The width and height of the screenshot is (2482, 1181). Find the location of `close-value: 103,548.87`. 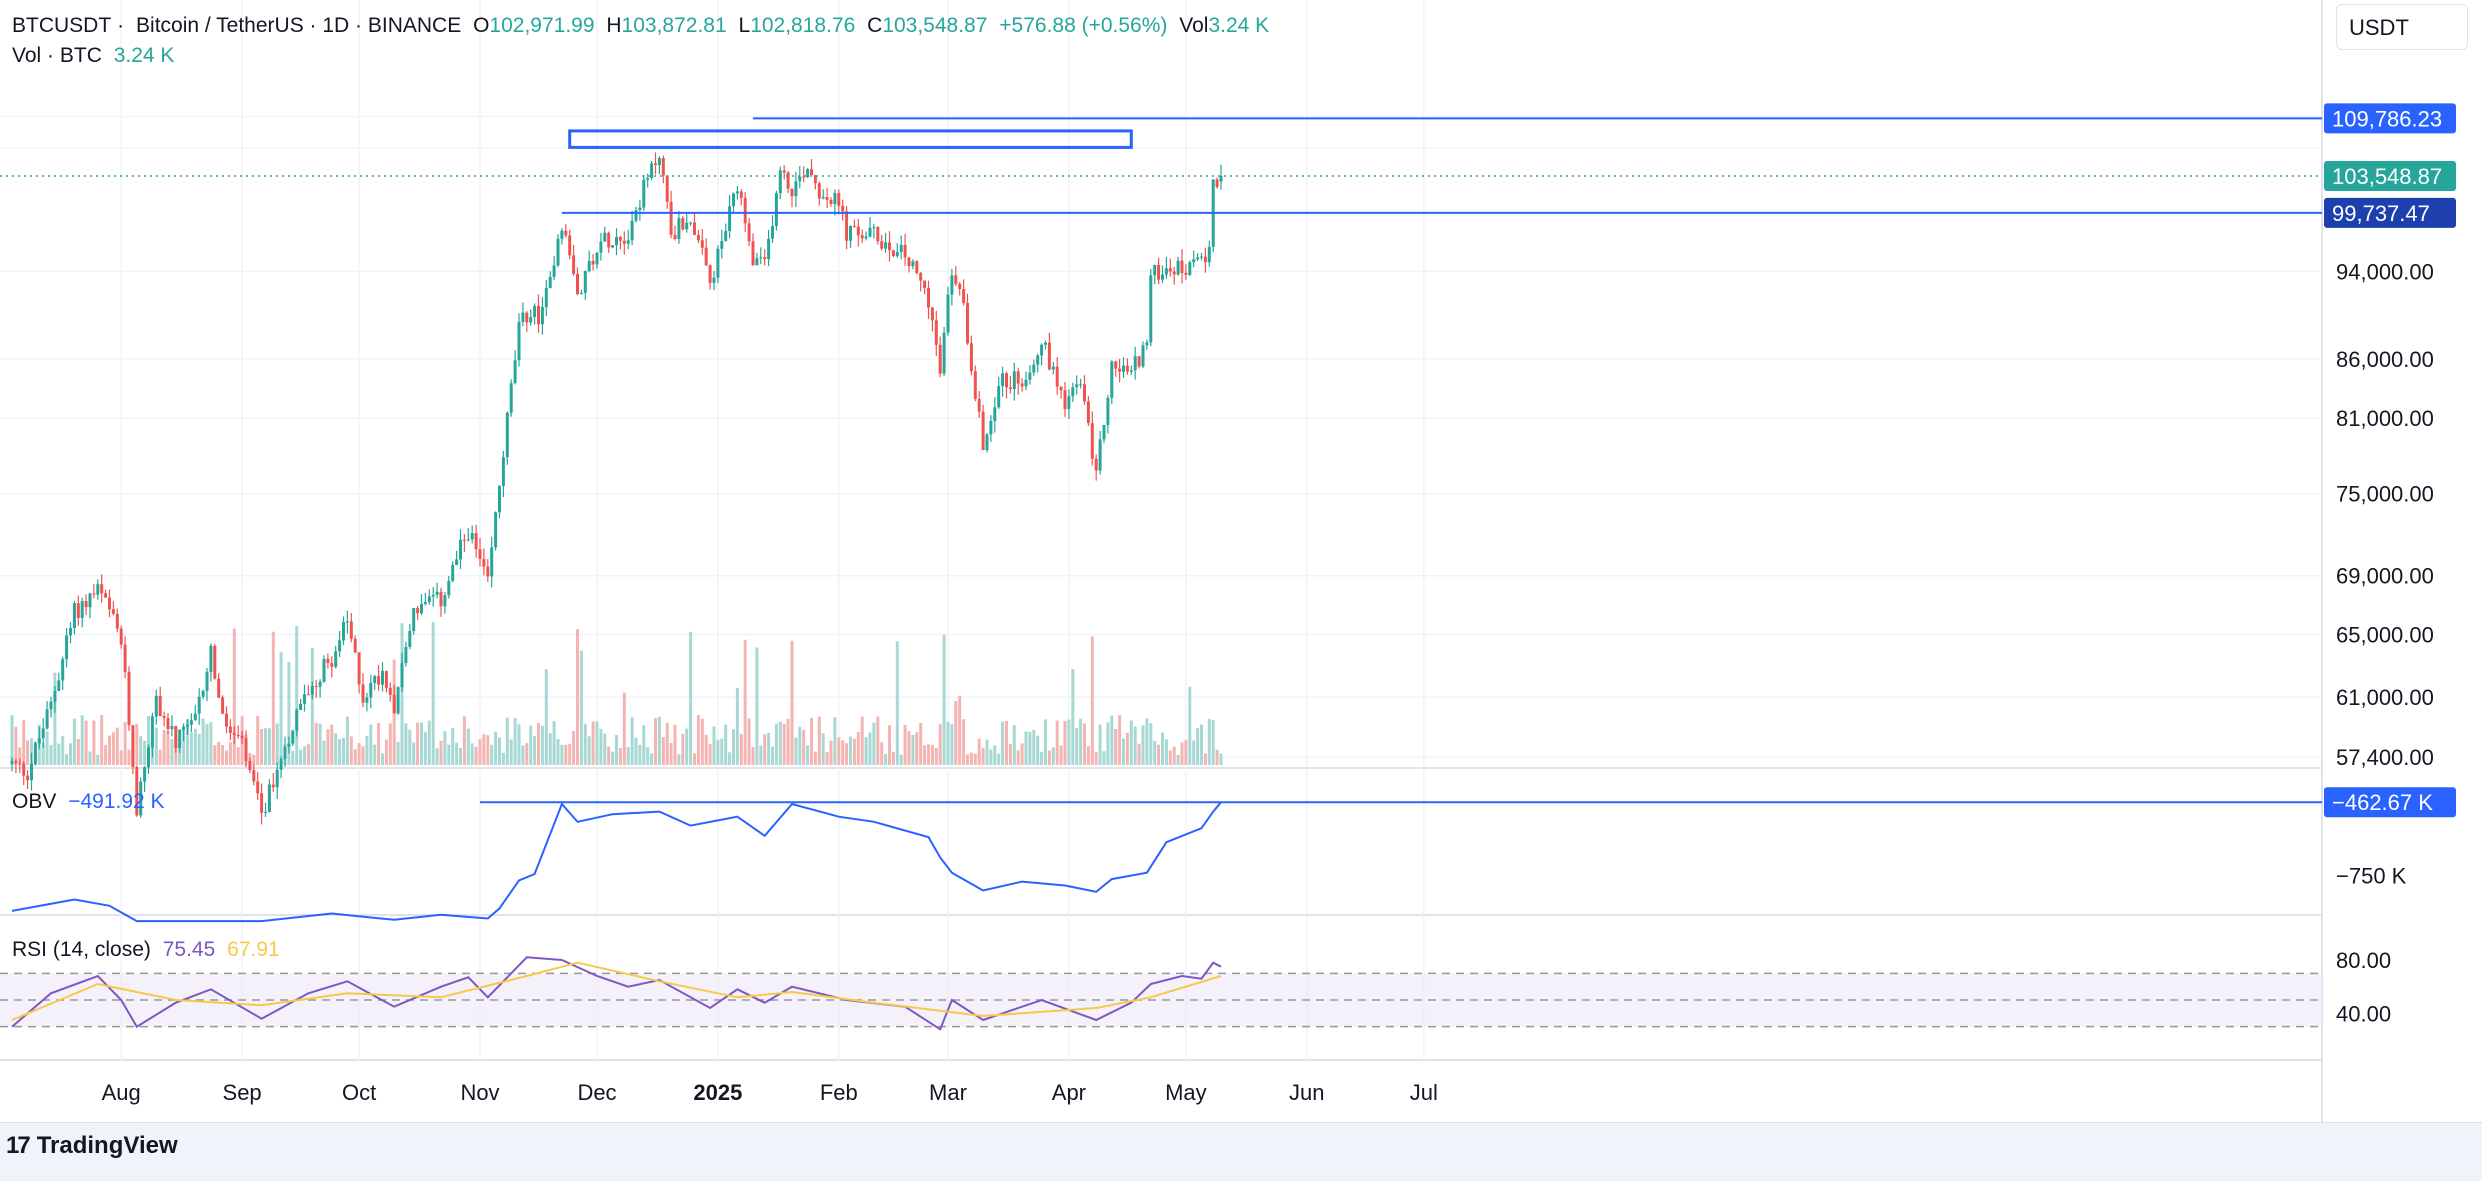

close-value: 103,548.87 is located at coordinates (935, 25).